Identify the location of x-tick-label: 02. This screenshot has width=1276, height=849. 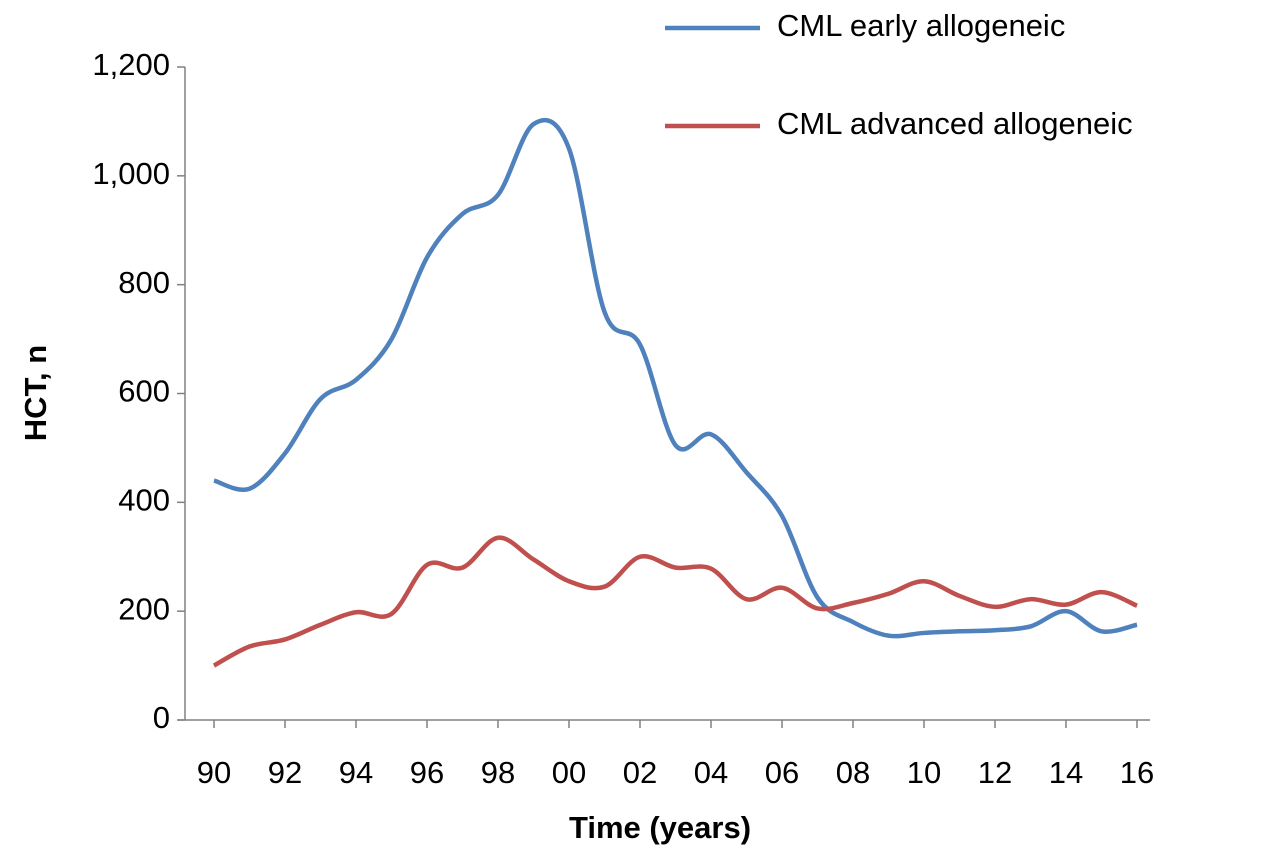
(640, 772).